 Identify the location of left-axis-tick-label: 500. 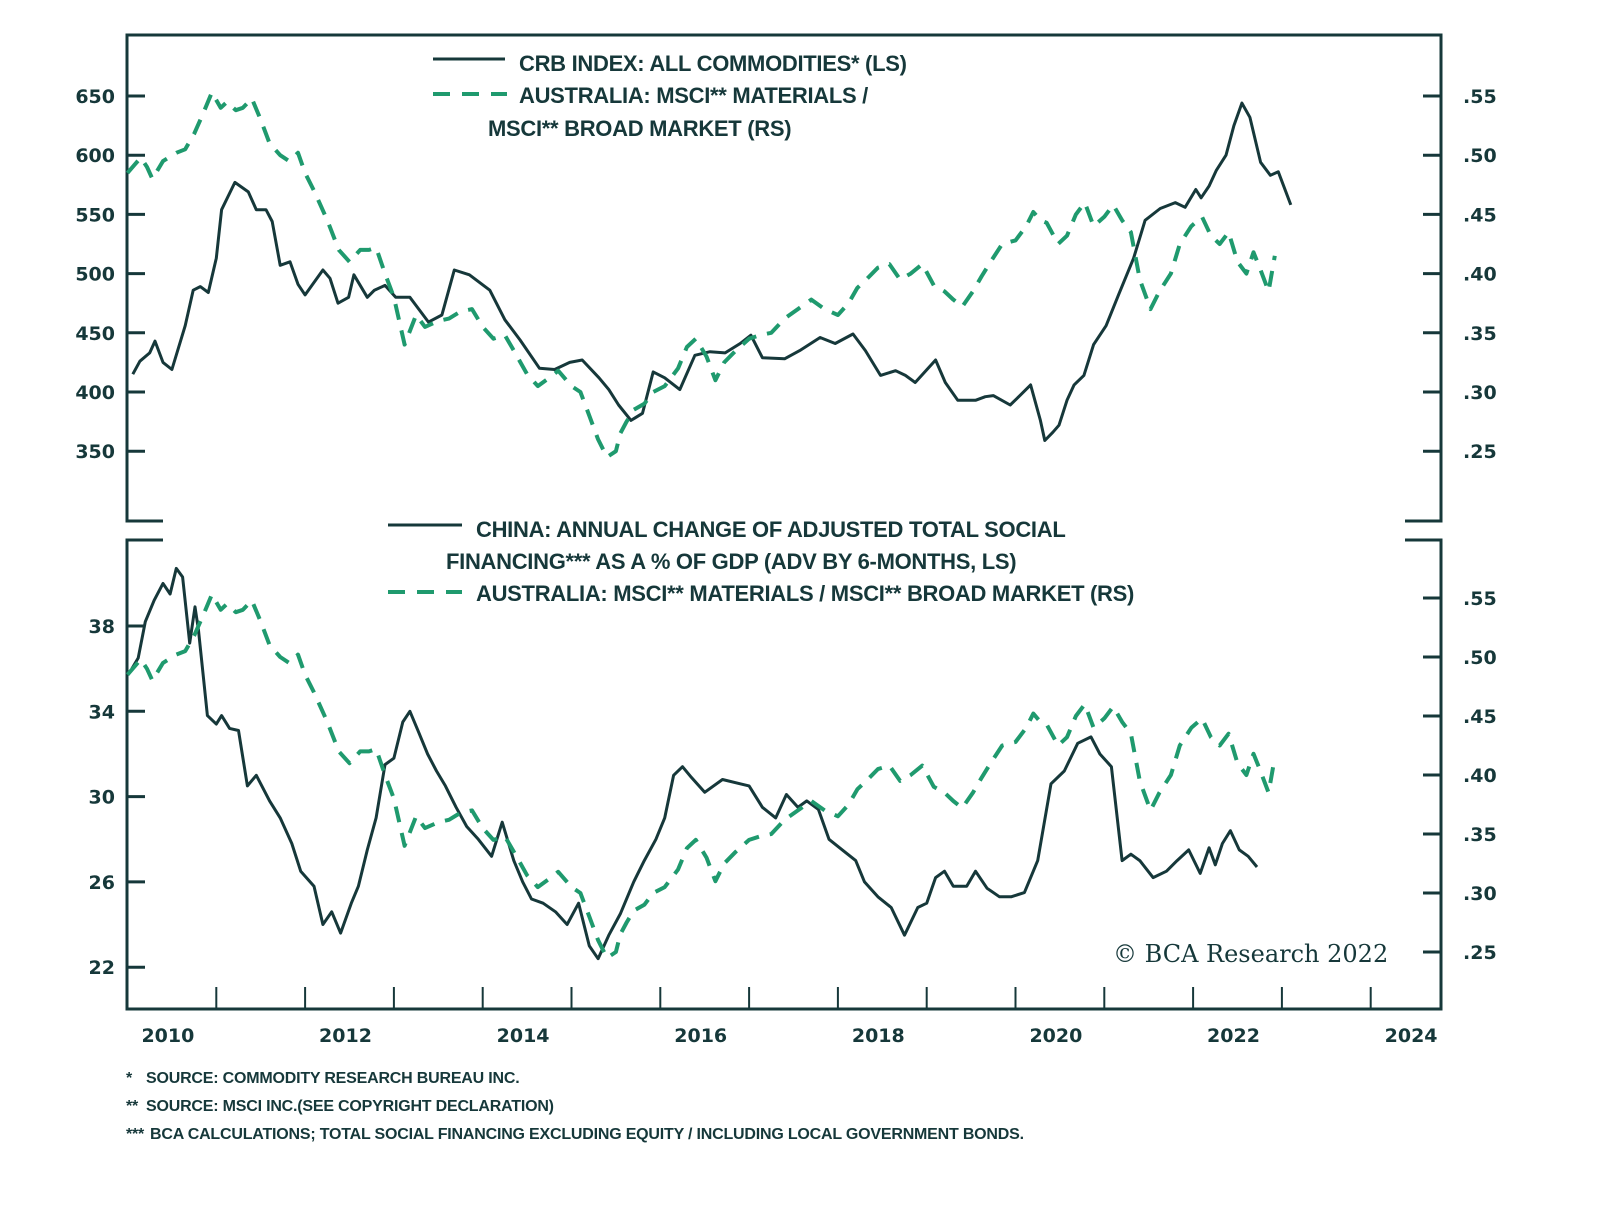
(95, 275).